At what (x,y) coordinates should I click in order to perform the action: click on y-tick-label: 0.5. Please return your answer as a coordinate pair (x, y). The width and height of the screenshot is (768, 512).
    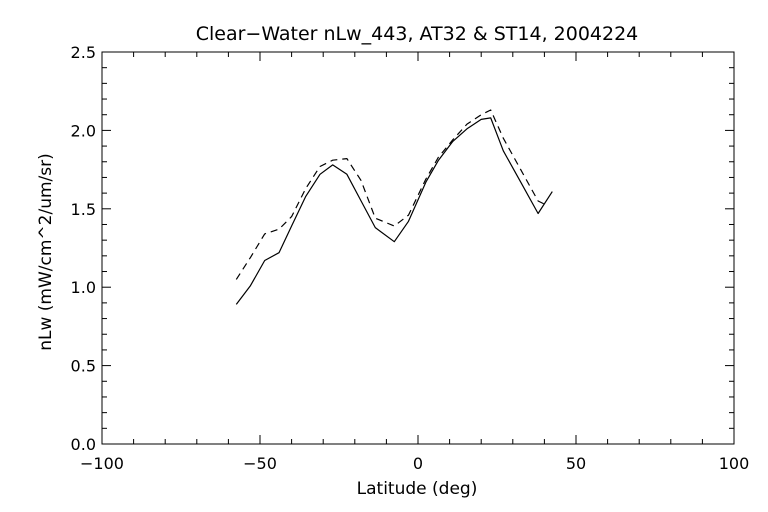
    Looking at the image, I should click on (83, 366).